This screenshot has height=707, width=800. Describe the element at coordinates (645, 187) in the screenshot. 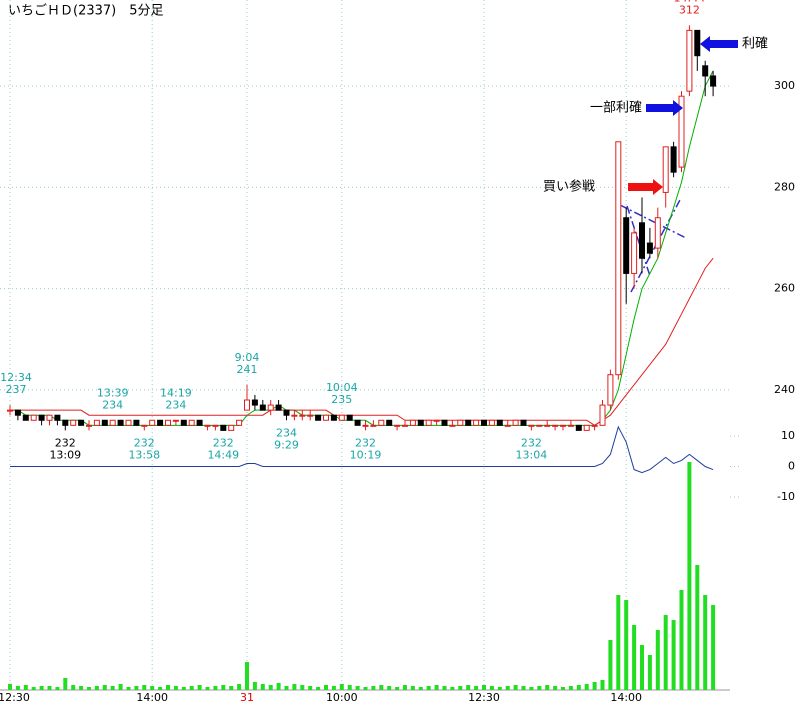

I see `arrow` at that location.